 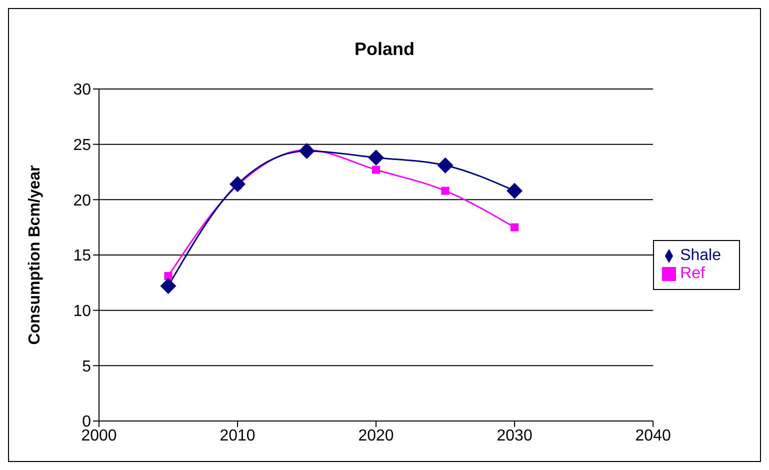 What do you see at coordinates (376, 435) in the screenshot?
I see `x-tick-label: 2020` at bounding box center [376, 435].